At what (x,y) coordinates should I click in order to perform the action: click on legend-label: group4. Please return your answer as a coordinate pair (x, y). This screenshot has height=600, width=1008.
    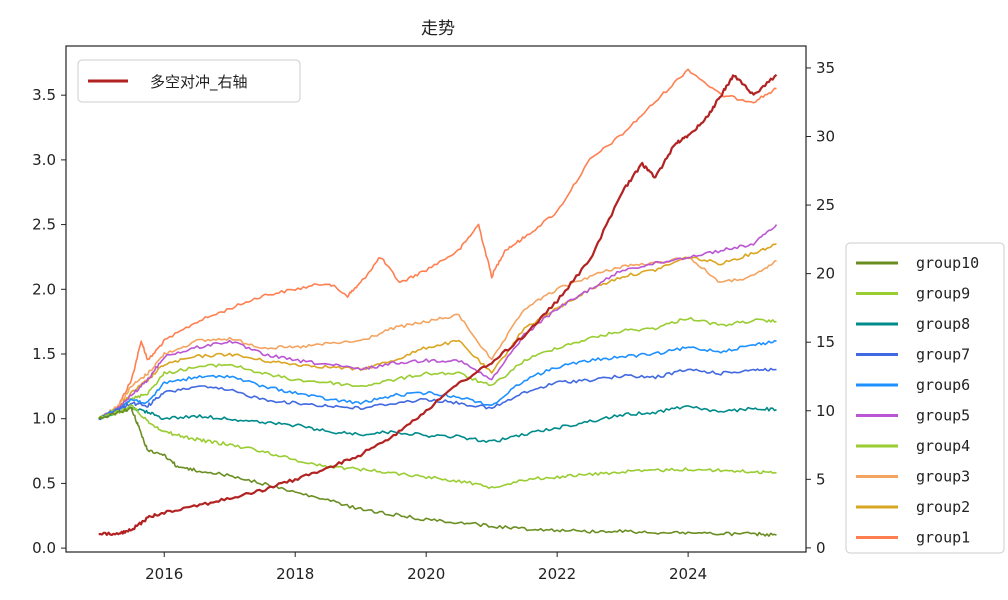
    Looking at the image, I should click on (943, 446).